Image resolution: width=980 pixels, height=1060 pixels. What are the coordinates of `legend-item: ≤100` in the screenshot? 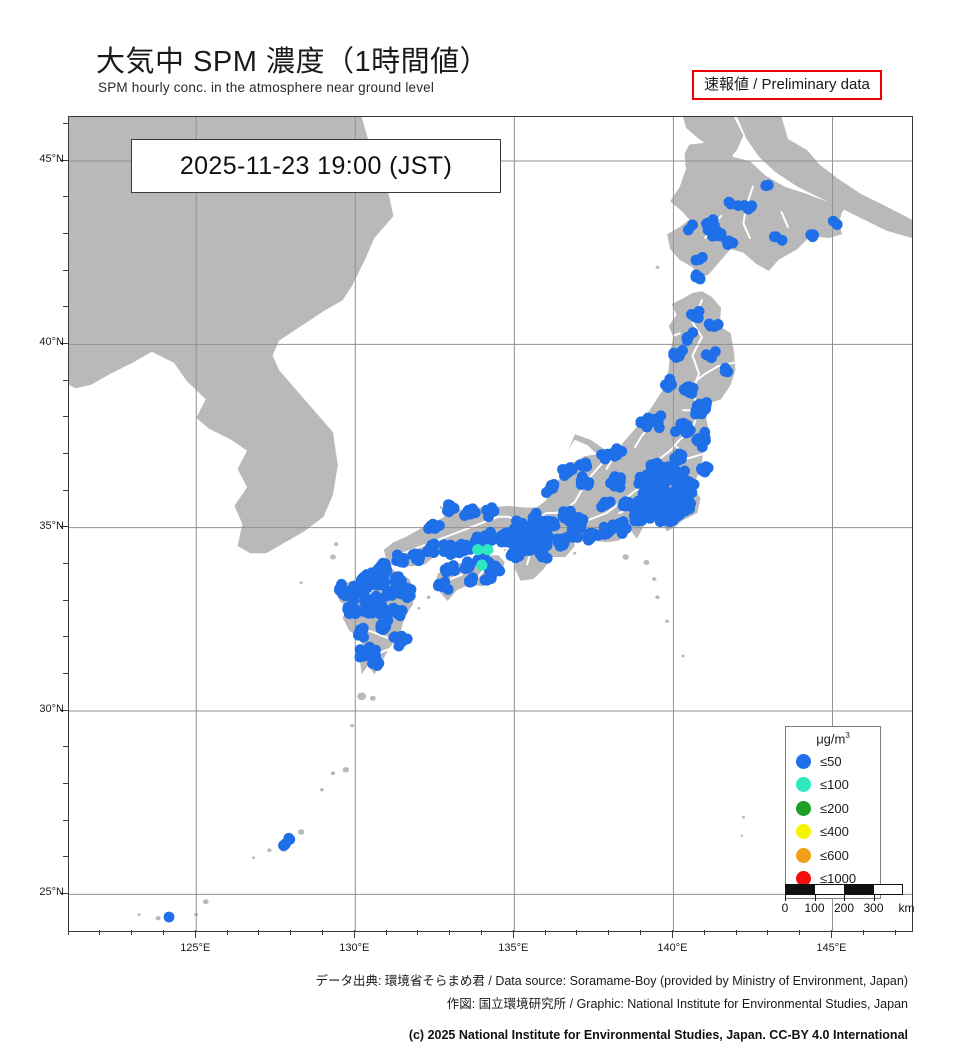 It's located at (833, 785).